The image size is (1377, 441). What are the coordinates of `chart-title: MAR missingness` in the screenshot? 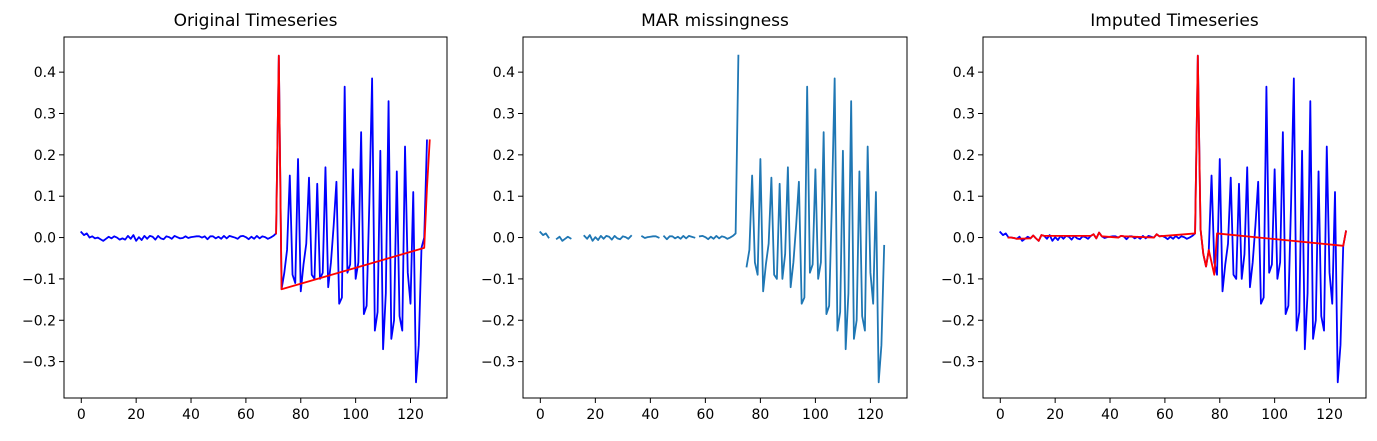 It's located at (715, 21).